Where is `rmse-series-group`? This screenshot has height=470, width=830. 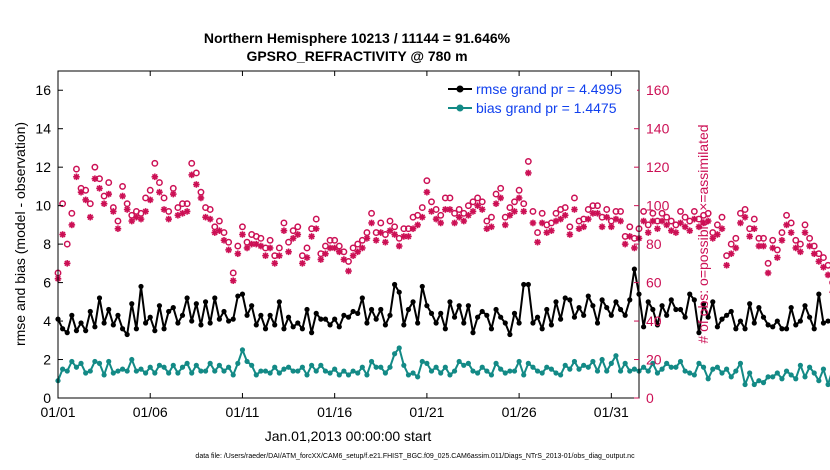 rmse-series-group is located at coordinates (442, 302).